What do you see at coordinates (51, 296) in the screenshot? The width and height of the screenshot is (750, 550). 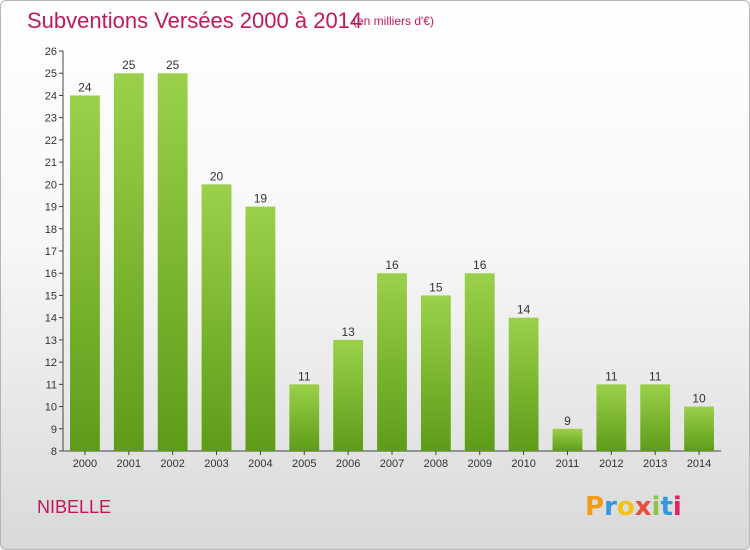 I see `y-tick-label: 15` at bounding box center [51, 296].